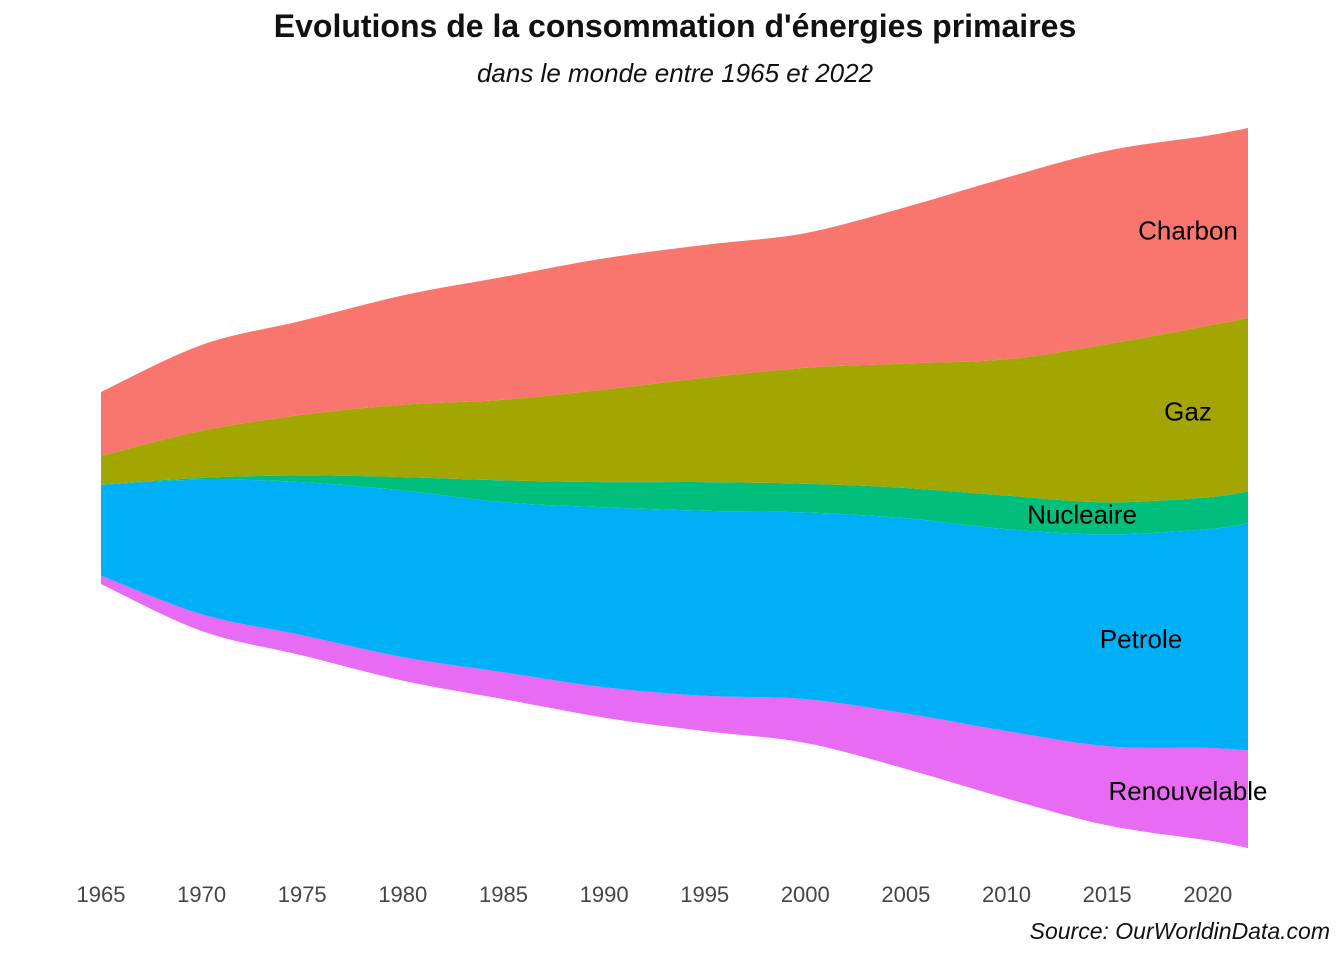  Describe the element at coordinates (674, 505) in the screenshot. I see `stream-layer-nucleaire` at that location.